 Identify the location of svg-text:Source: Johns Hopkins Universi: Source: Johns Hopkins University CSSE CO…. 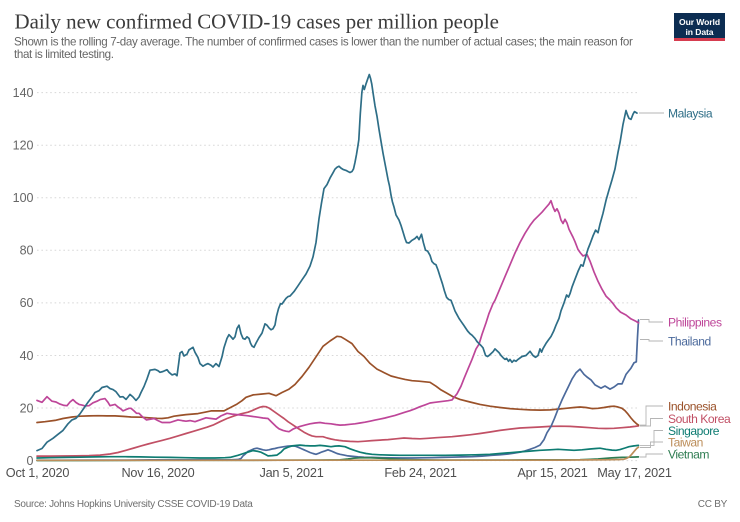
(133, 504).